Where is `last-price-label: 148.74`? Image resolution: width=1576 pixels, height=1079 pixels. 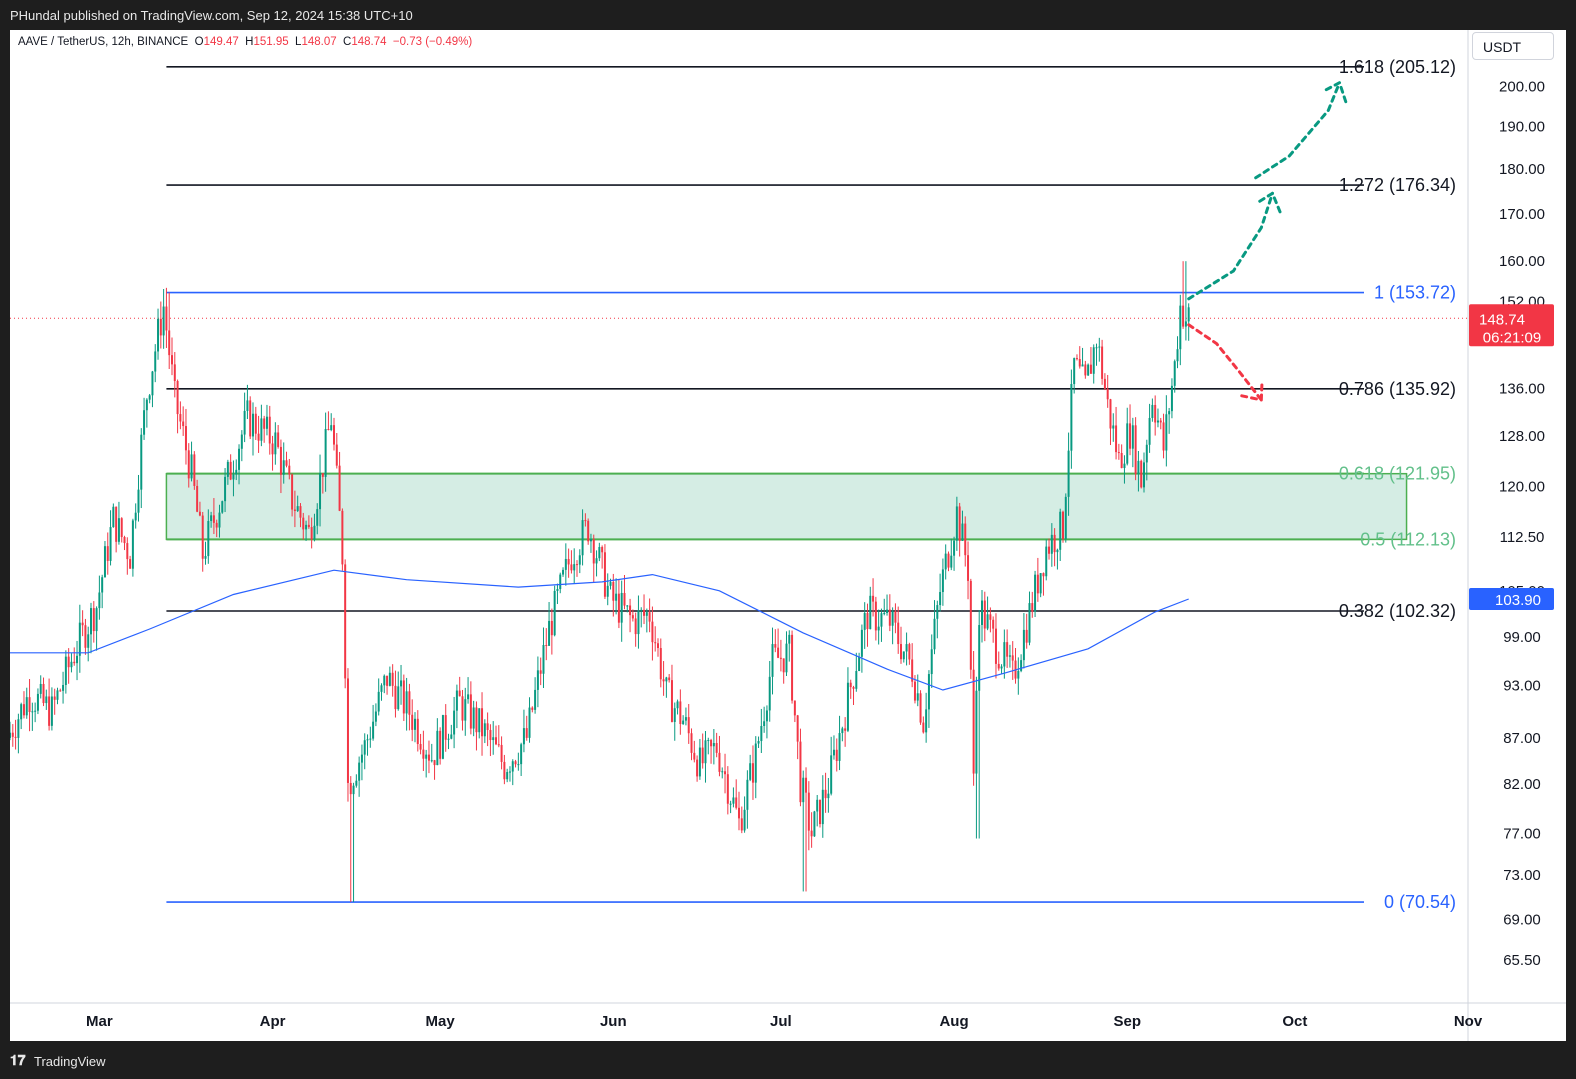 last-price-label: 148.74 is located at coordinates (1502, 319).